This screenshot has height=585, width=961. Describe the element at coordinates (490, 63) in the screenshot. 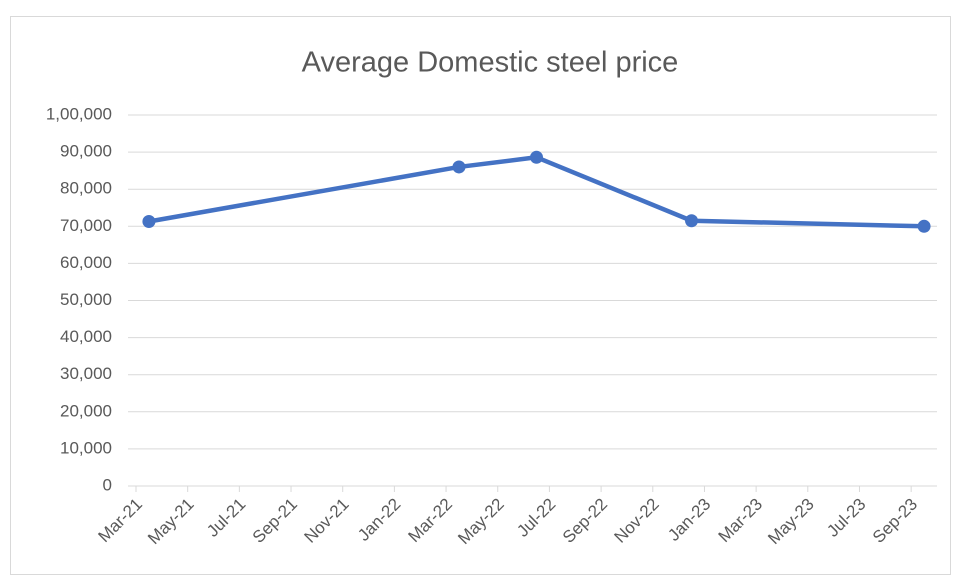

I see `chart-title: Average Domestic steel price` at that location.